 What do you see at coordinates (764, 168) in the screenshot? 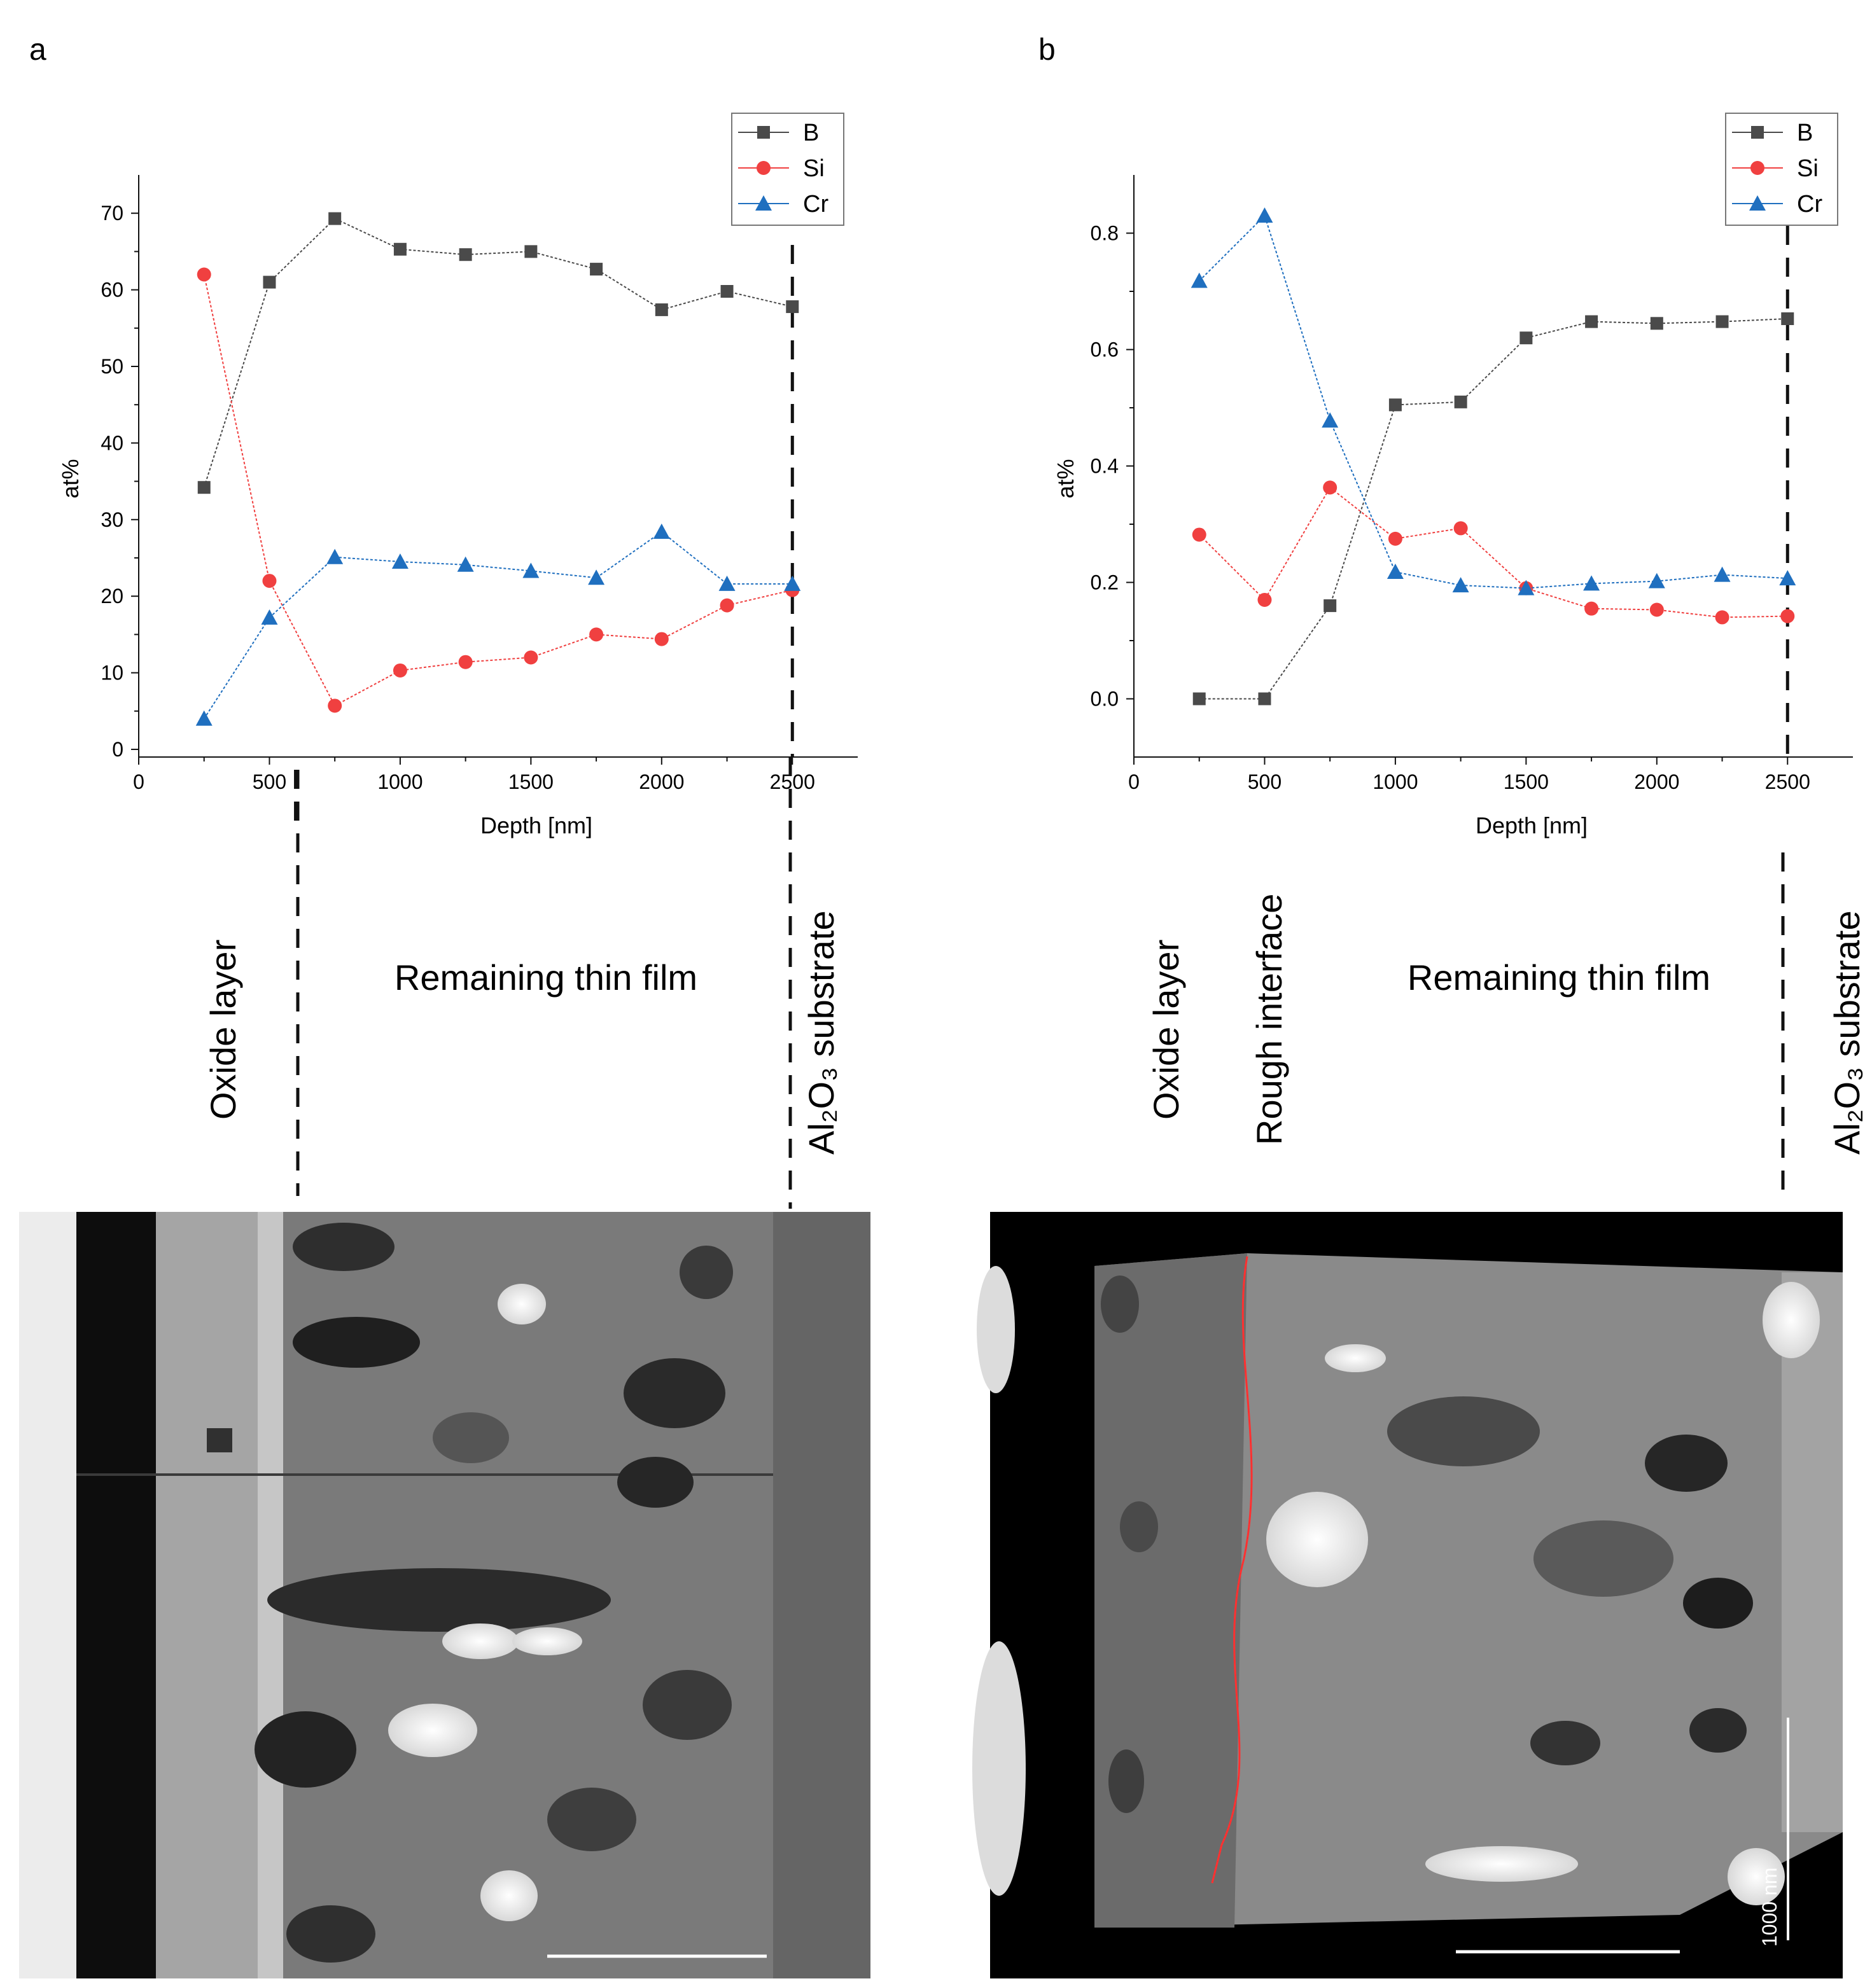
I see `legend-marker-circle` at bounding box center [764, 168].